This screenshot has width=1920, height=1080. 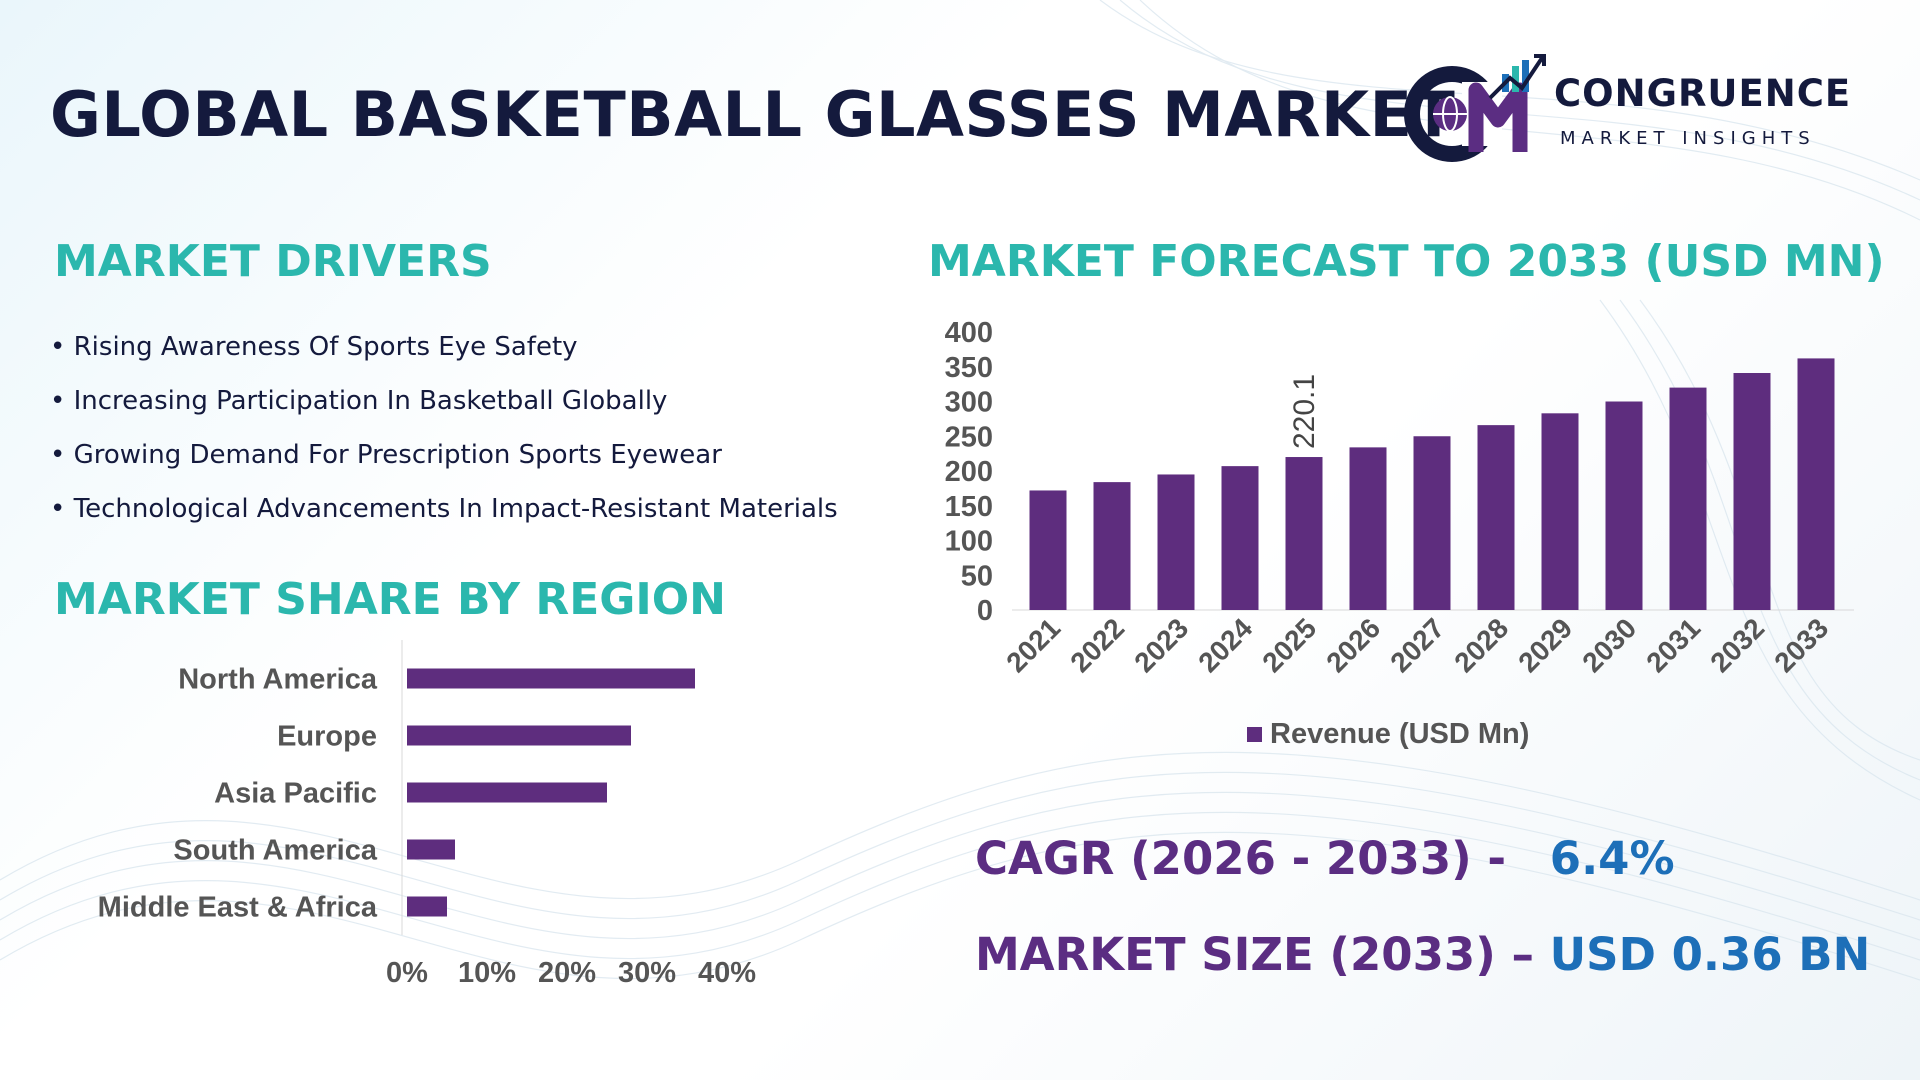 What do you see at coordinates (969, 542) in the screenshot?
I see `forecast-y-tick: 100` at bounding box center [969, 542].